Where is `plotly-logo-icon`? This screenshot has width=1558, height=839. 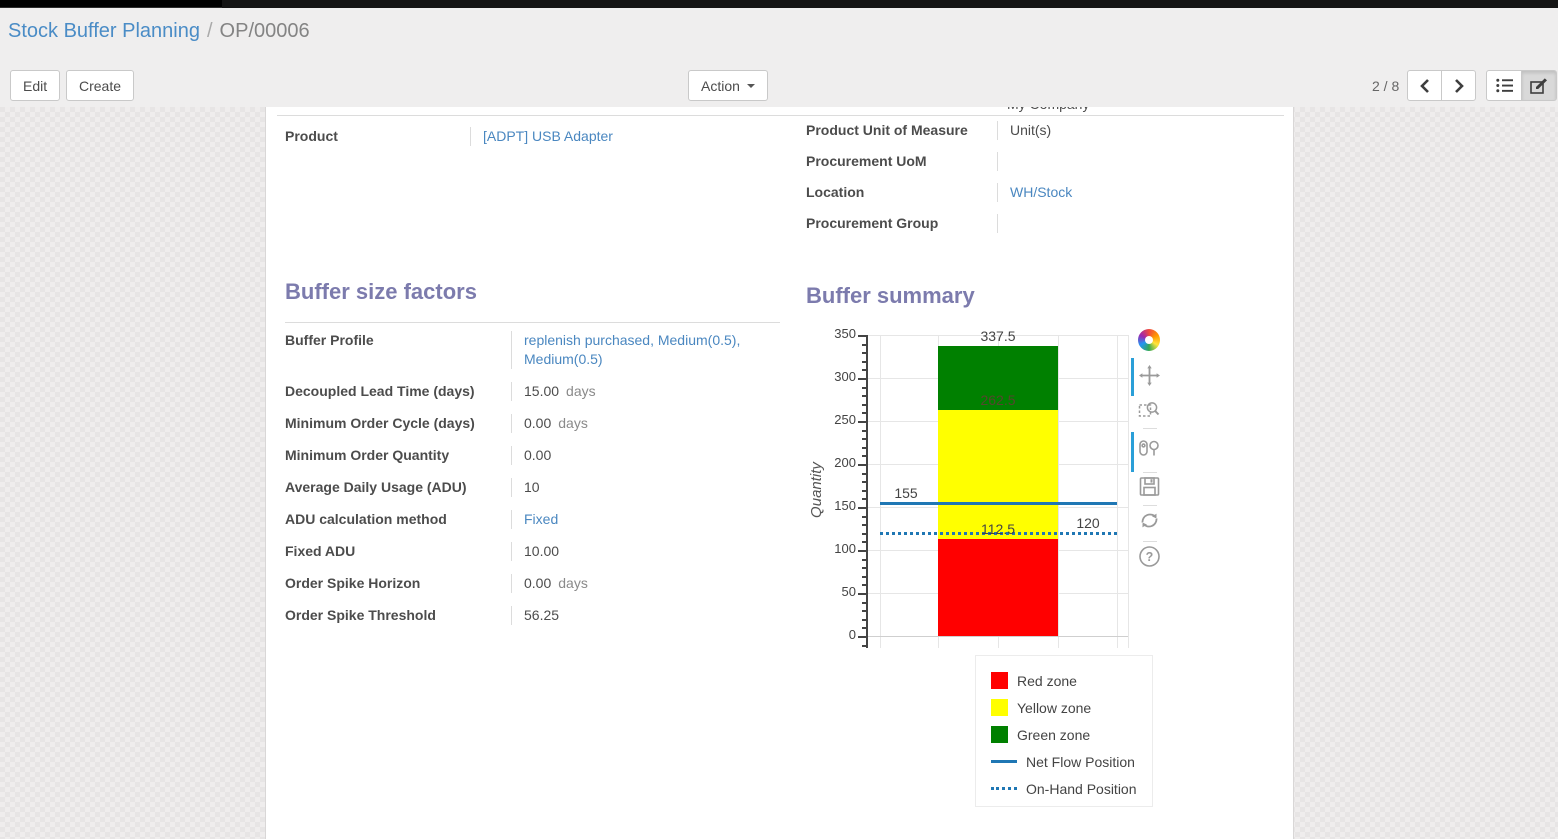 plotly-logo-icon is located at coordinates (1151, 342).